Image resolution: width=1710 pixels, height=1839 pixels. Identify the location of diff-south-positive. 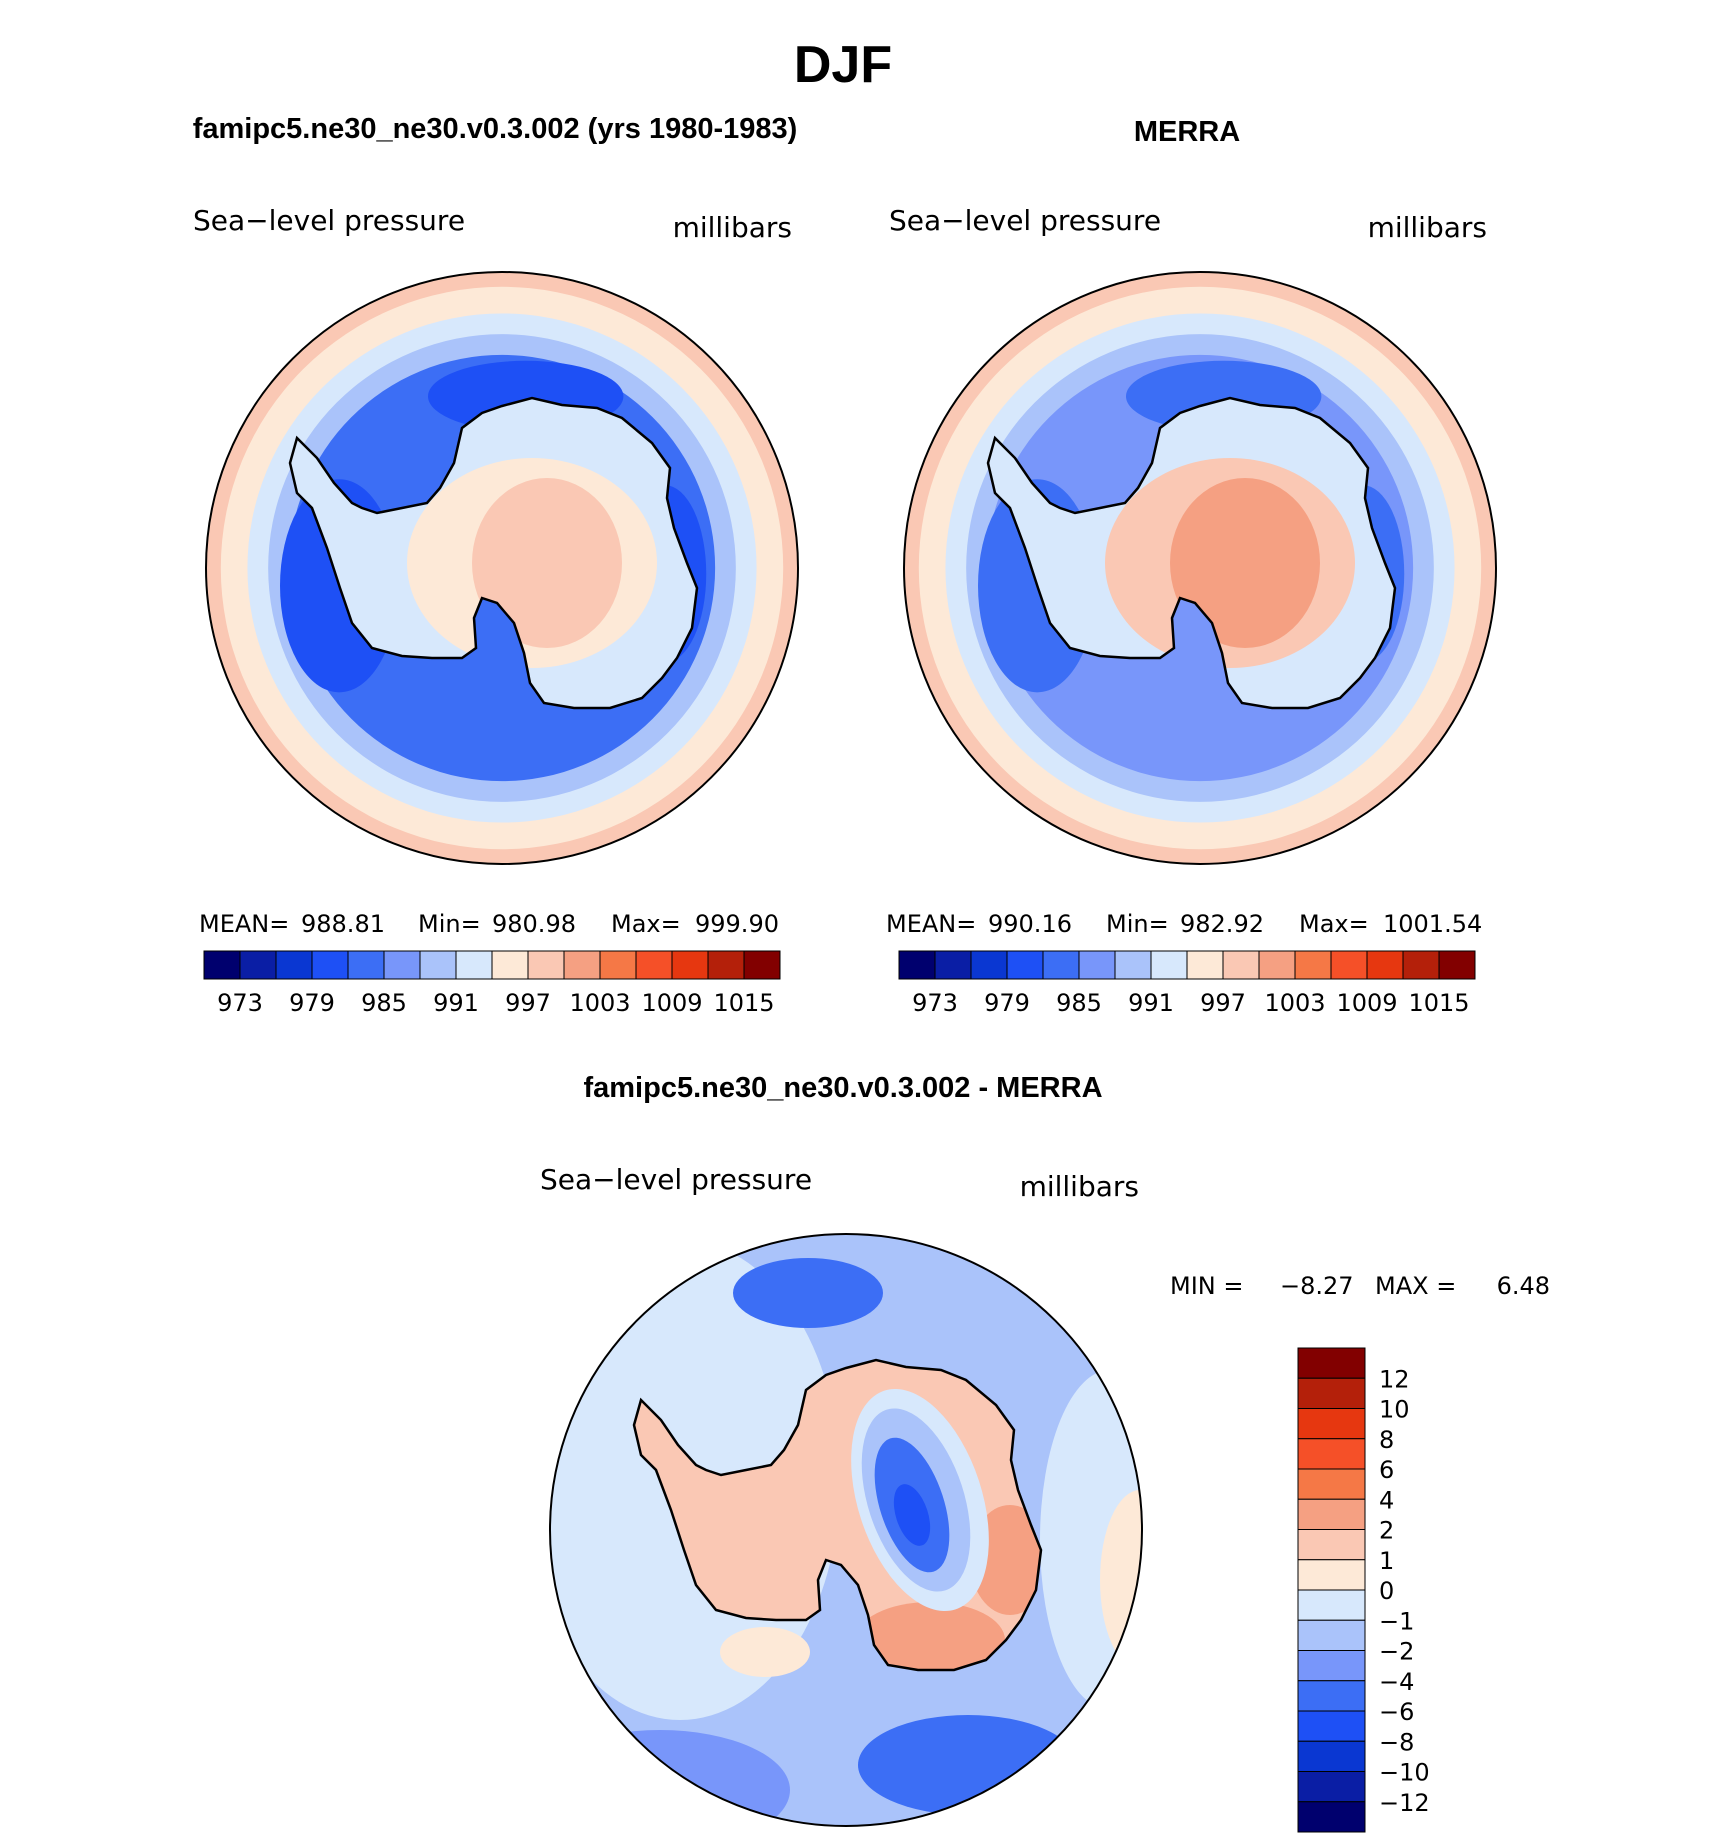
(765, 1652).